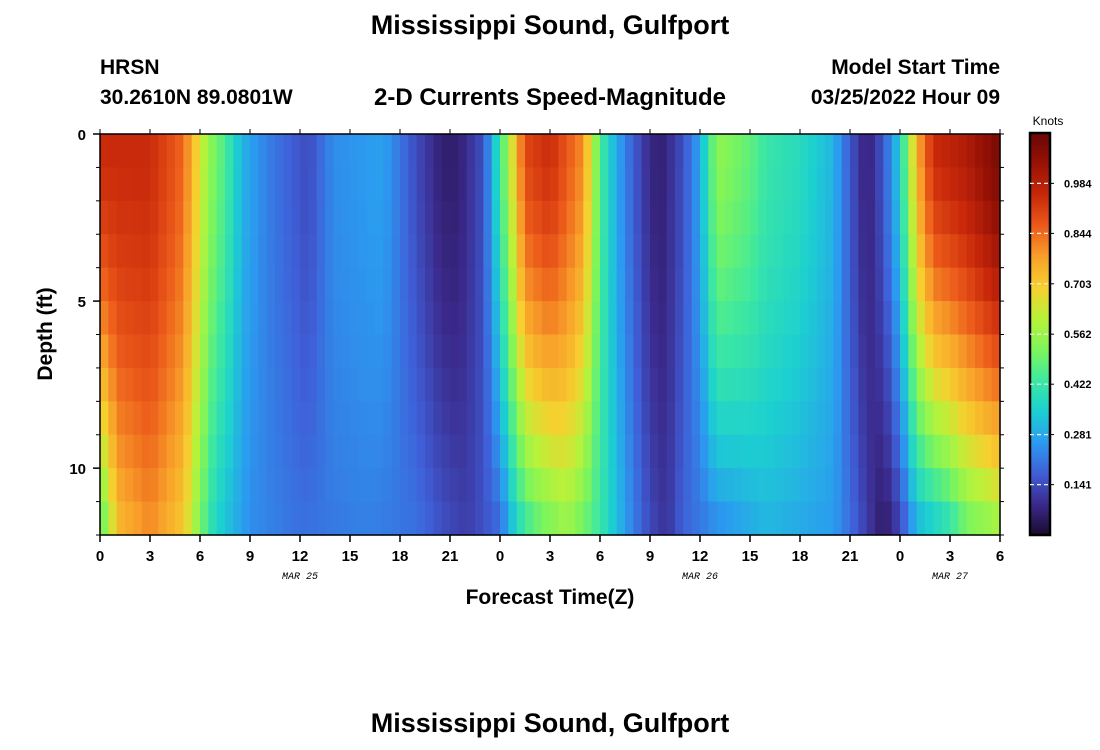 Image resolution: width=1100 pixels, height=750 pixels. What do you see at coordinates (905, 97) in the screenshot?
I see `model-start-time: 03/25/2022 Hour 09` at bounding box center [905, 97].